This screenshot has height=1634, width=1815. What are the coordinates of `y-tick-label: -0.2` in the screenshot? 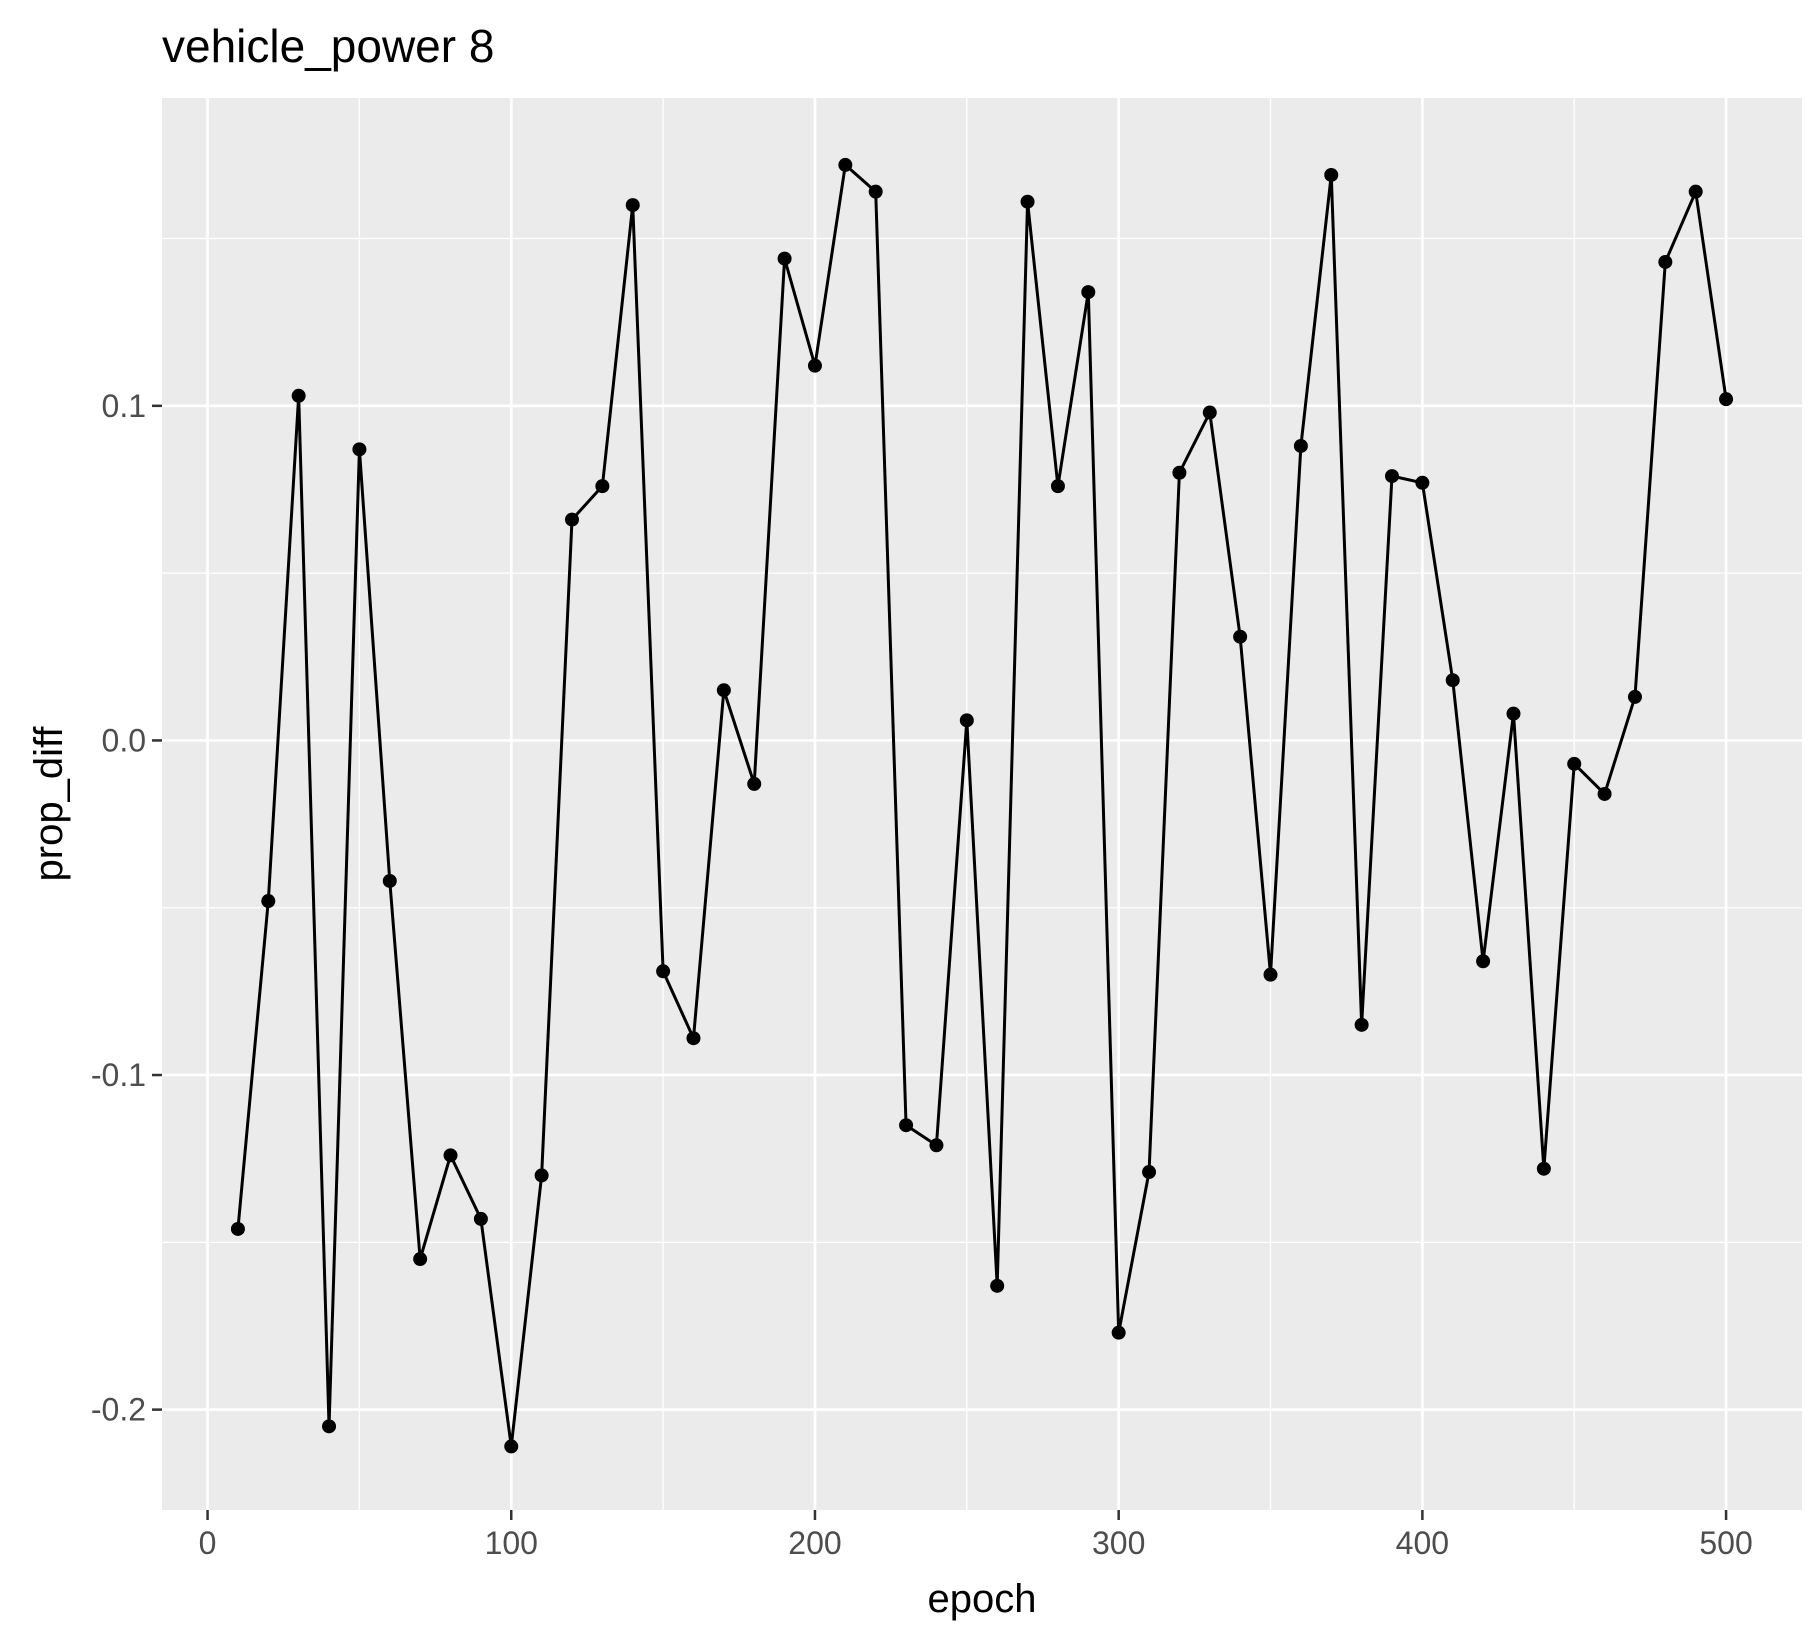 It's located at (118, 1410).